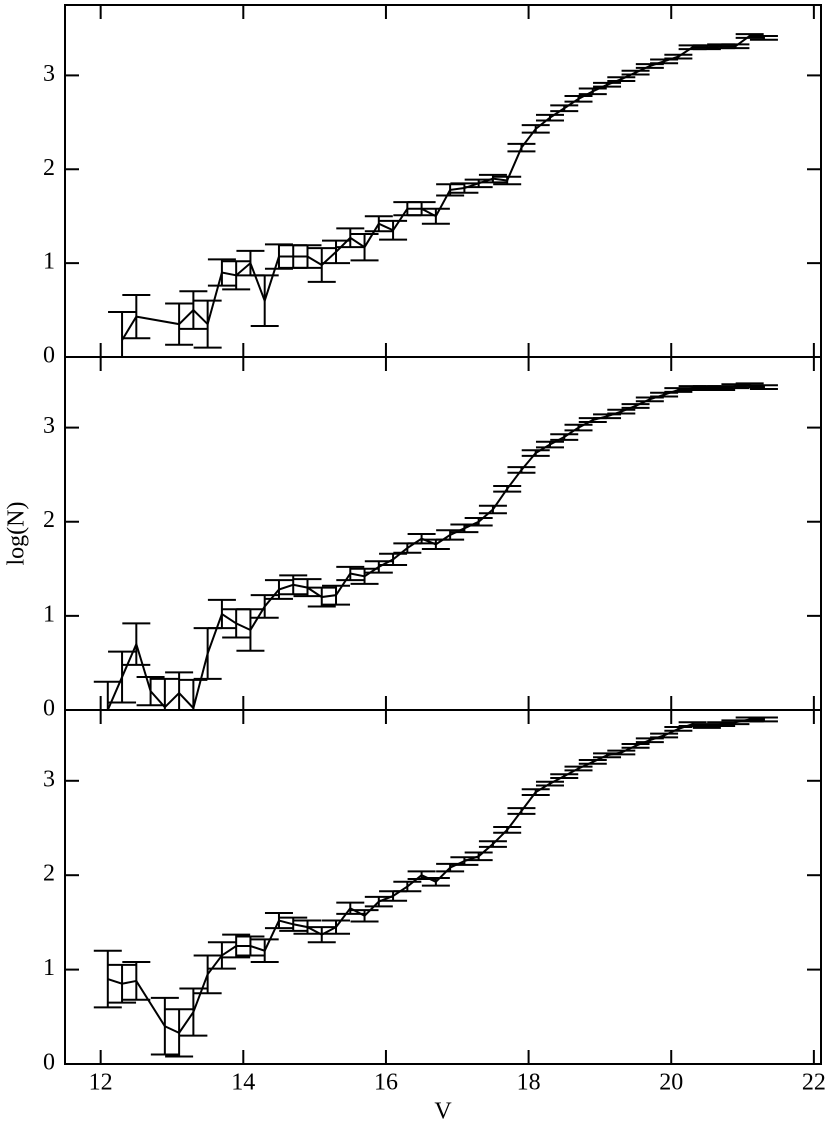  What do you see at coordinates (671, 1083) in the screenshot?
I see `x-tick-label: 20` at bounding box center [671, 1083].